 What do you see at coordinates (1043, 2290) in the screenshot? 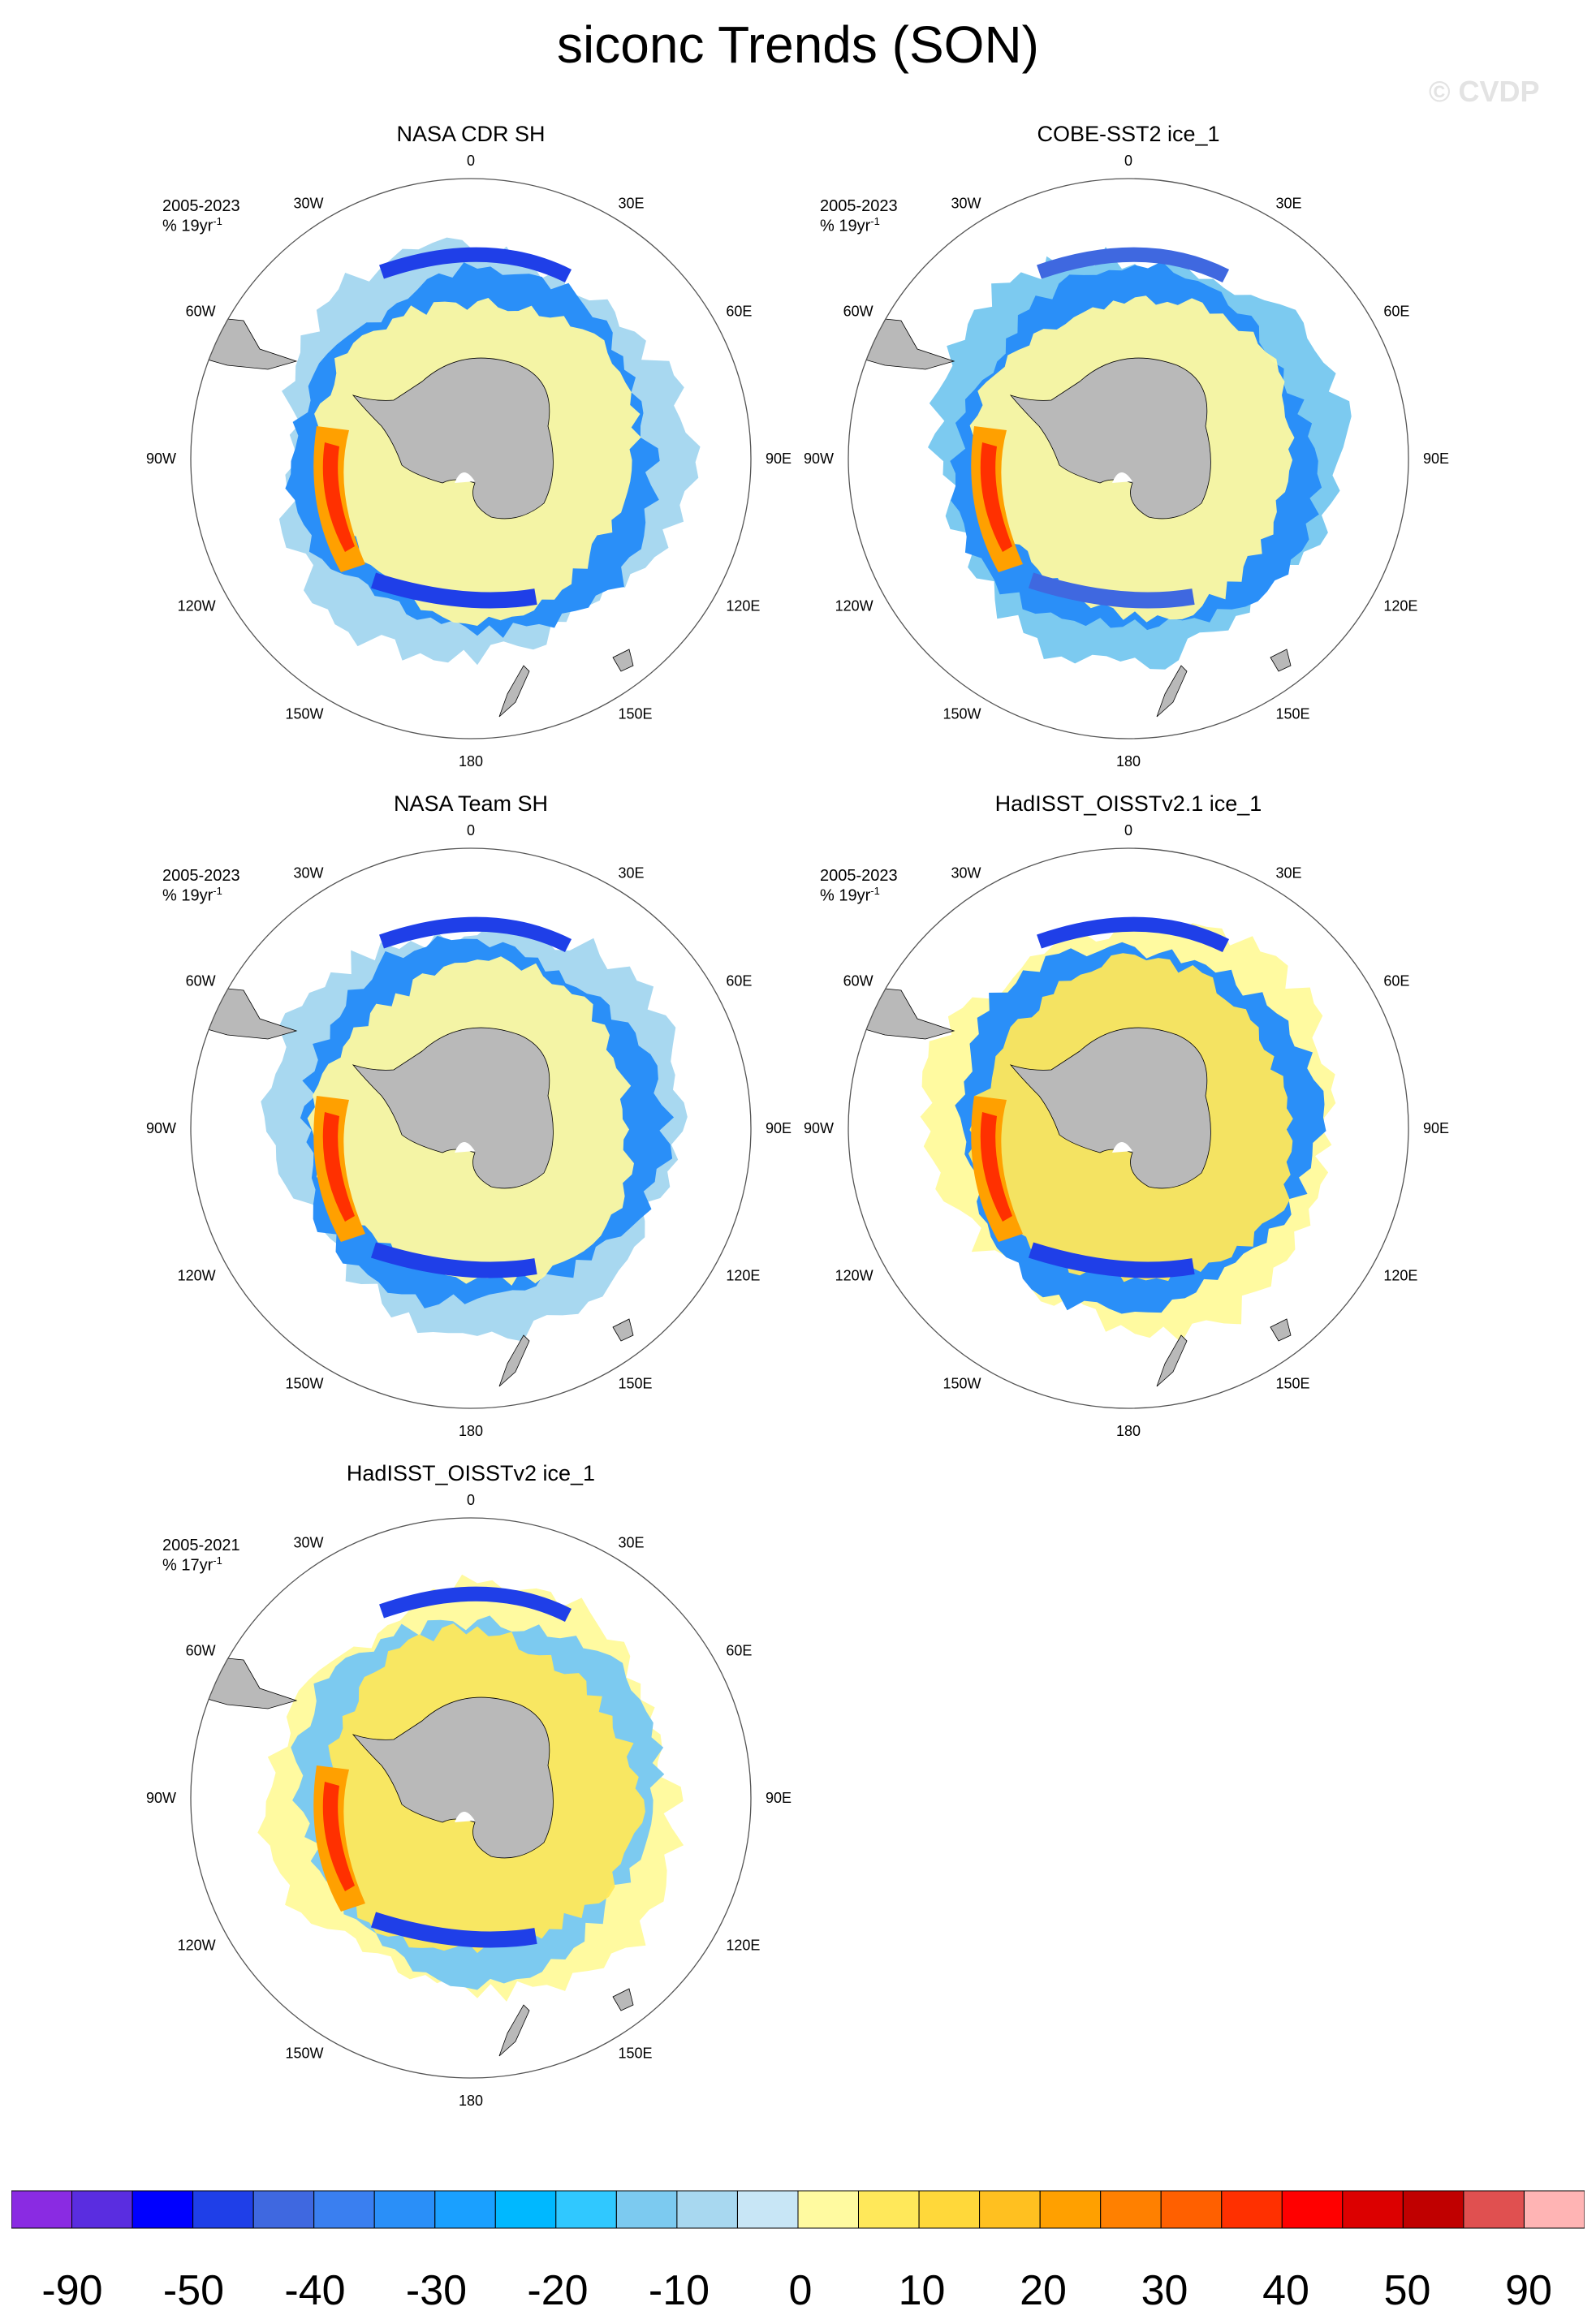
I see `colorbar-tick-label: 20` at bounding box center [1043, 2290].